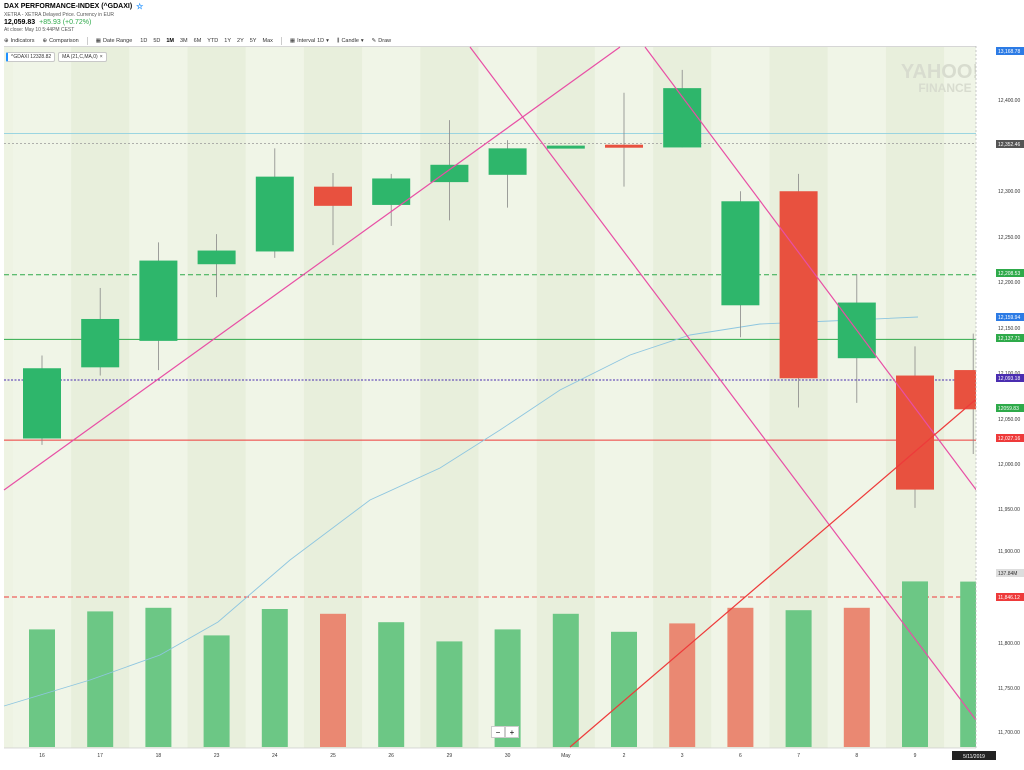 The image size is (1024, 770). I want to click on range-2y: 2Y, so click(240, 41).